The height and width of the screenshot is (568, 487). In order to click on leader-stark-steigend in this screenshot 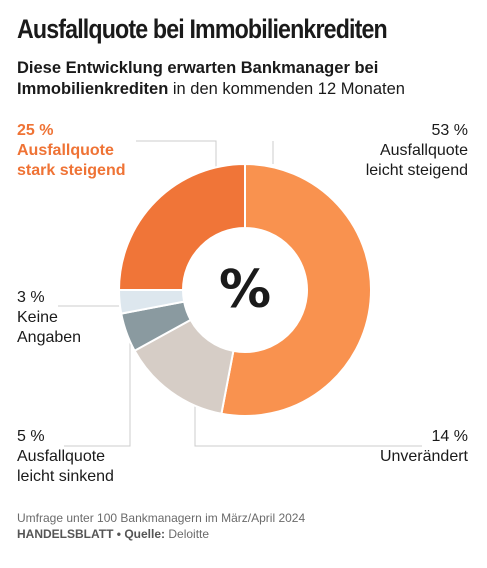, I will do `click(176, 156)`.